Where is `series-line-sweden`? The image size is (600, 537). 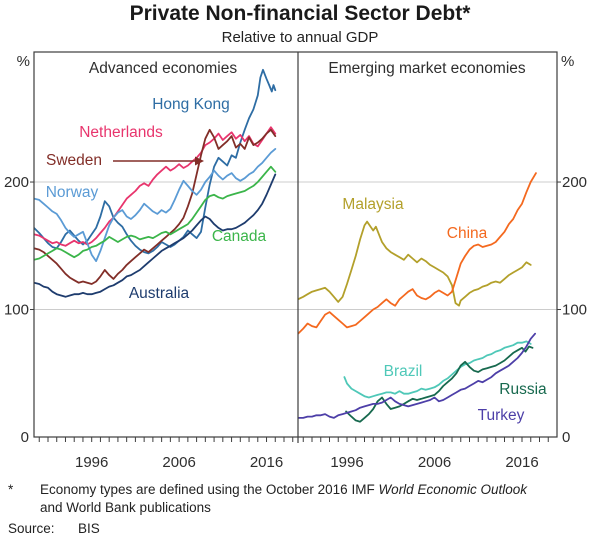
series-line-sweden is located at coordinates (155, 206).